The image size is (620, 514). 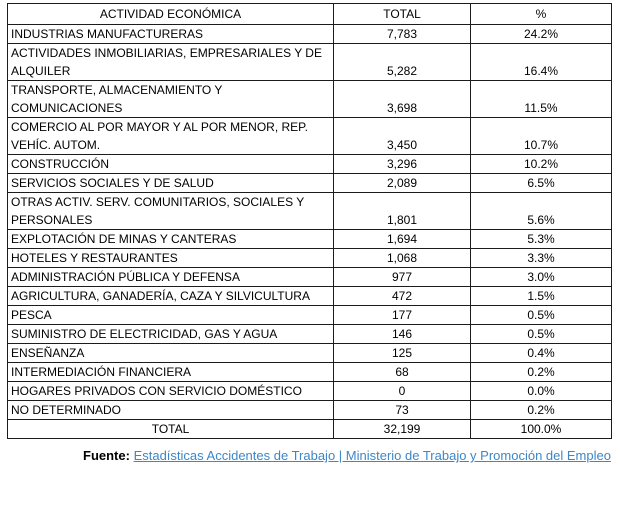 I want to click on cell-actividad: NO DETERMINADO, so click(x=170, y=410).